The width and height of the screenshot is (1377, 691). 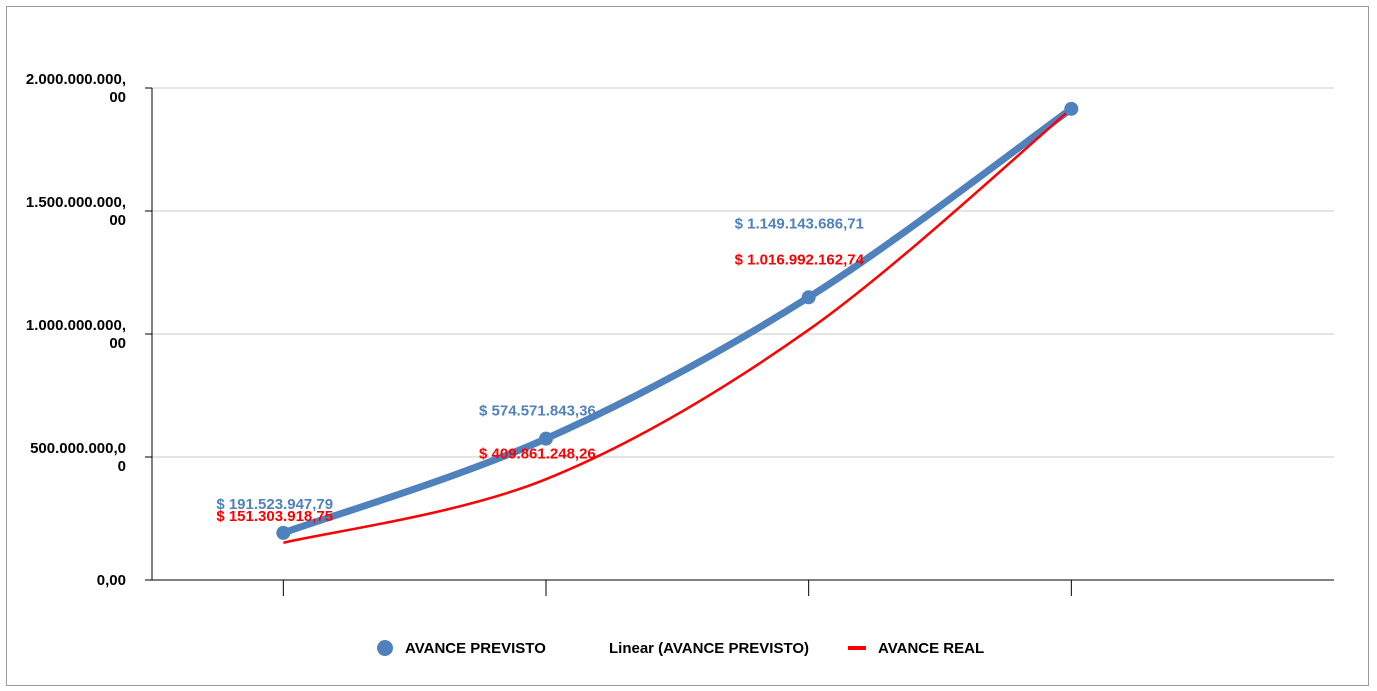 I want to click on legend-marker-avance-previsto, so click(x=385, y=648).